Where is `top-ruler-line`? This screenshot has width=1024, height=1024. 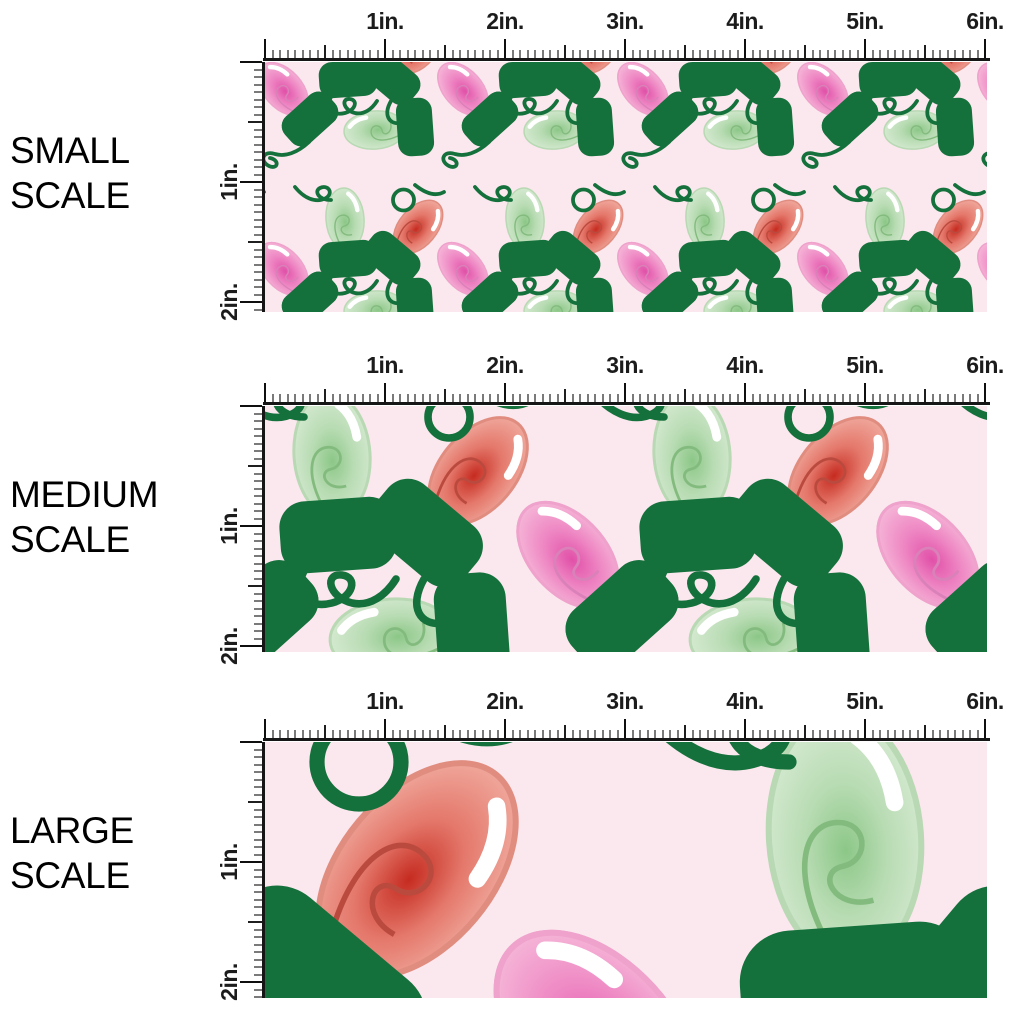 top-ruler-line is located at coordinates (626, 403).